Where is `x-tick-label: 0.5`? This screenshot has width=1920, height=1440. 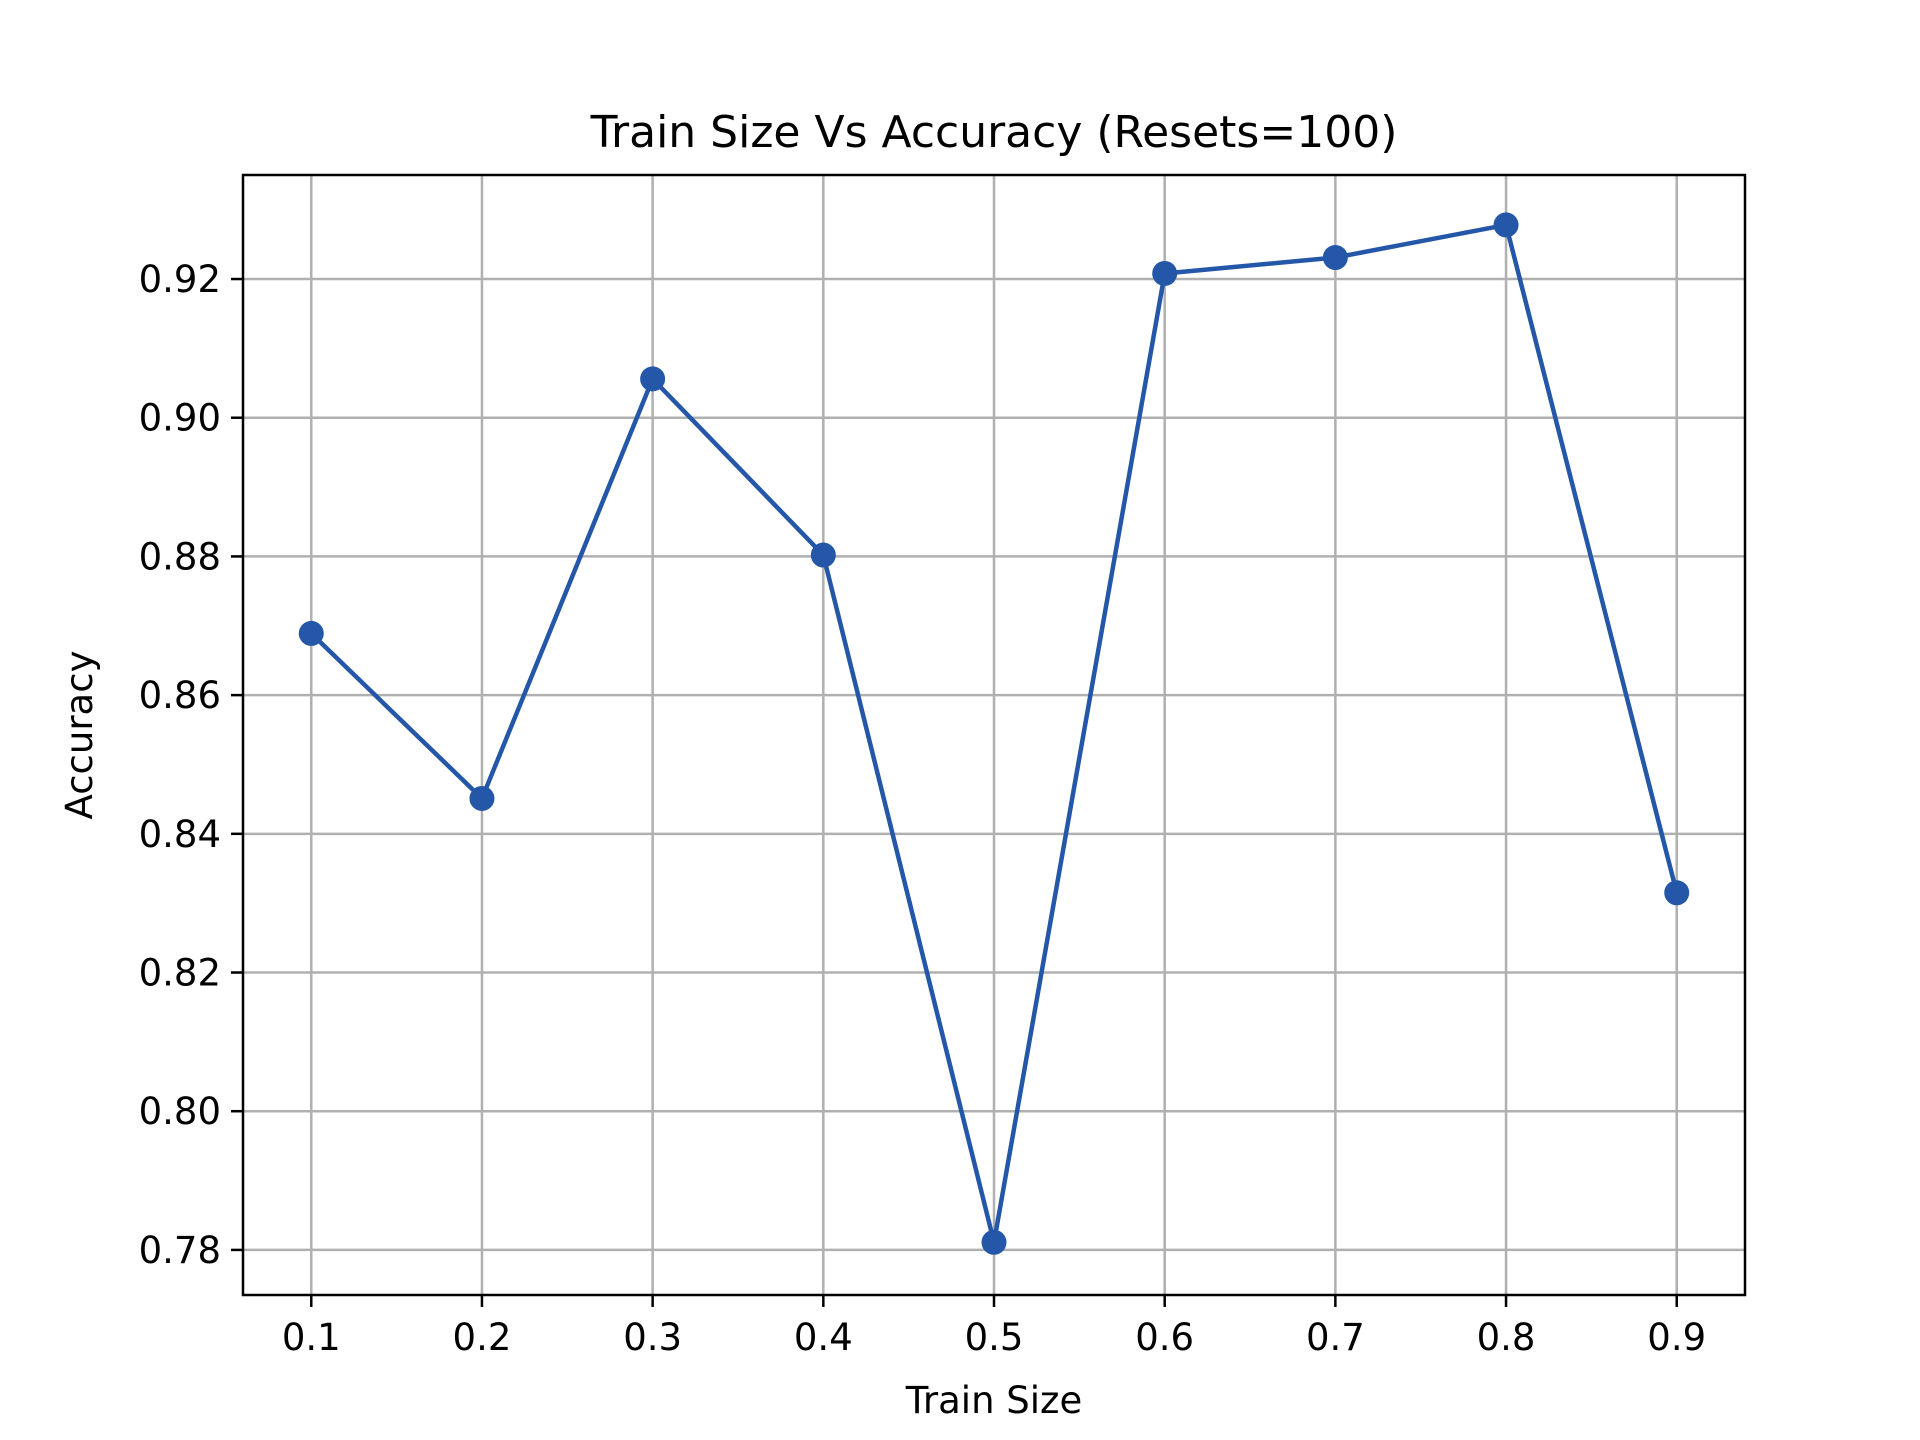 x-tick-label: 0.5 is located at coordinates (994, 1337).